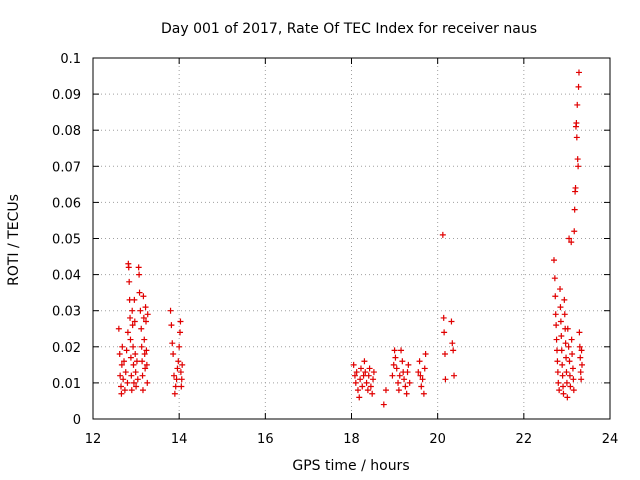 This screenshot has height=480, width=640. I want to click on y-tick-label: 0.1, so click(70, 59).